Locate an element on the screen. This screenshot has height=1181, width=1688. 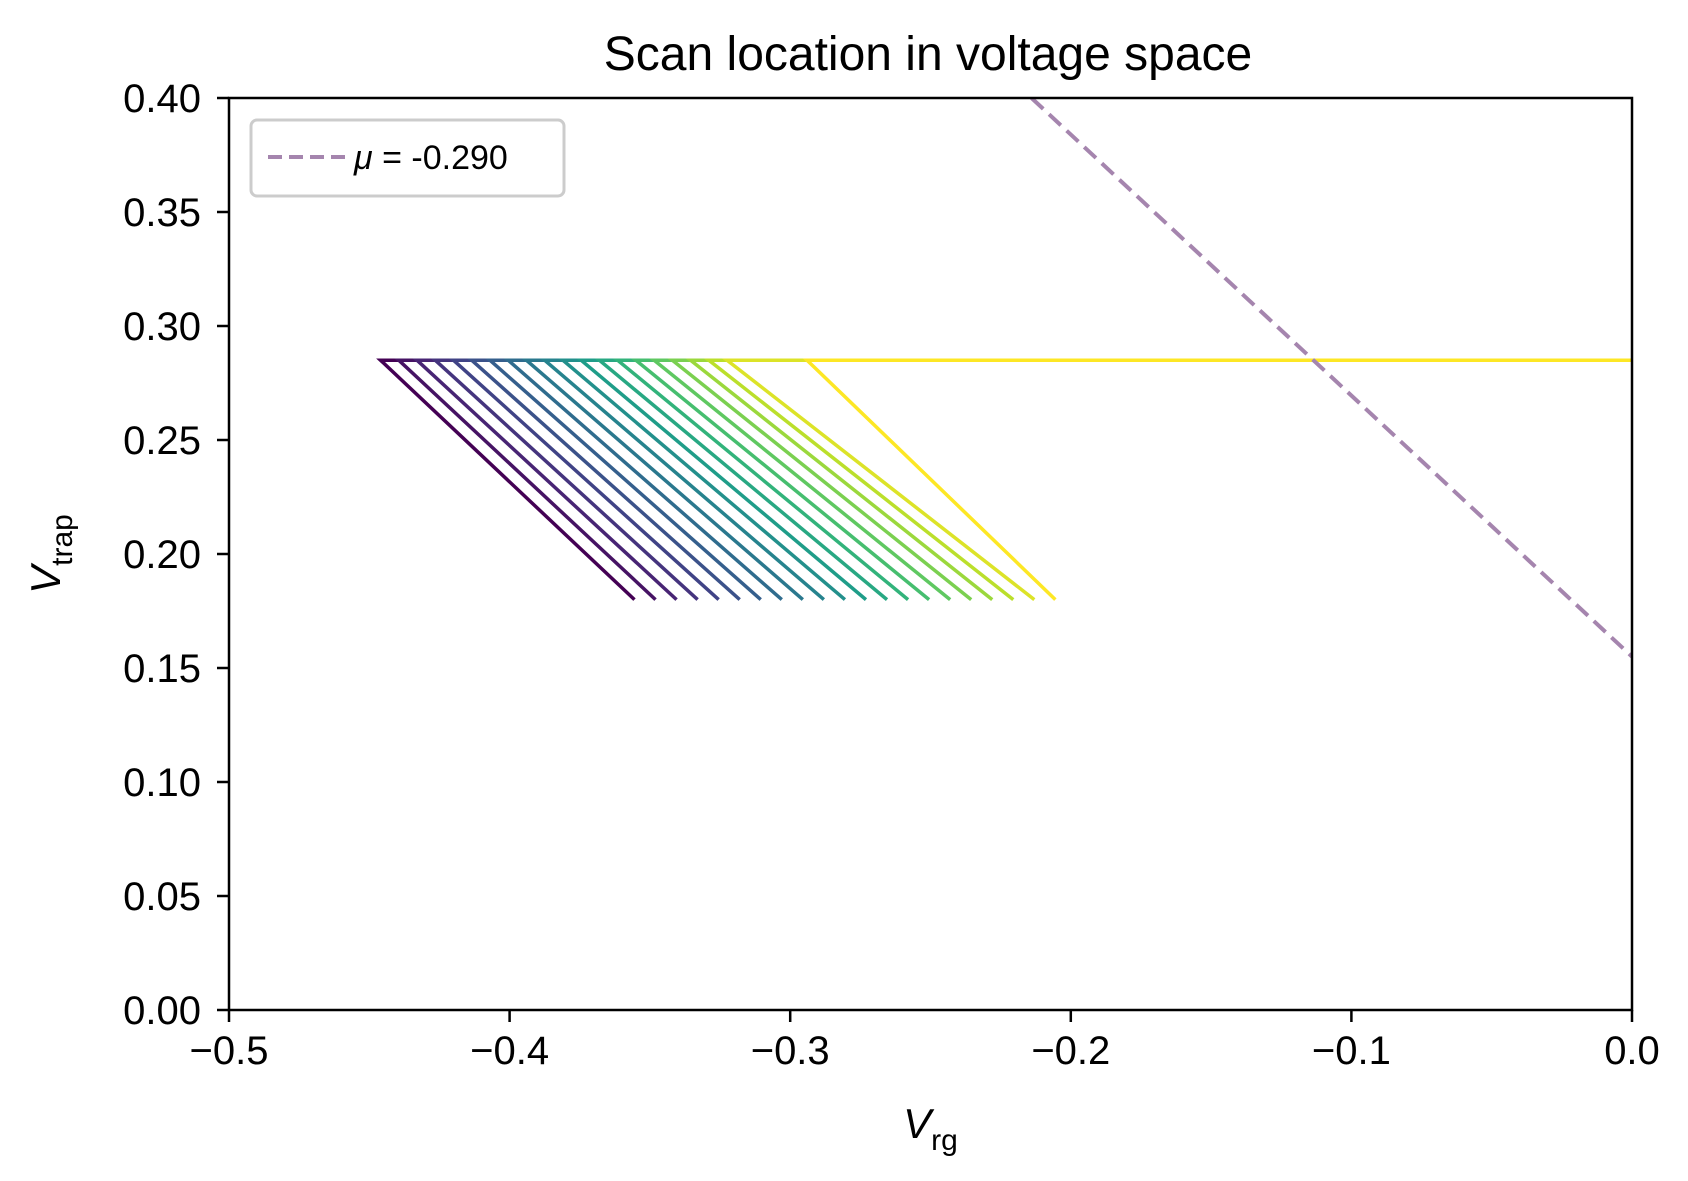
y-tick-label: 0.15 is located at coordinates (162, 669).